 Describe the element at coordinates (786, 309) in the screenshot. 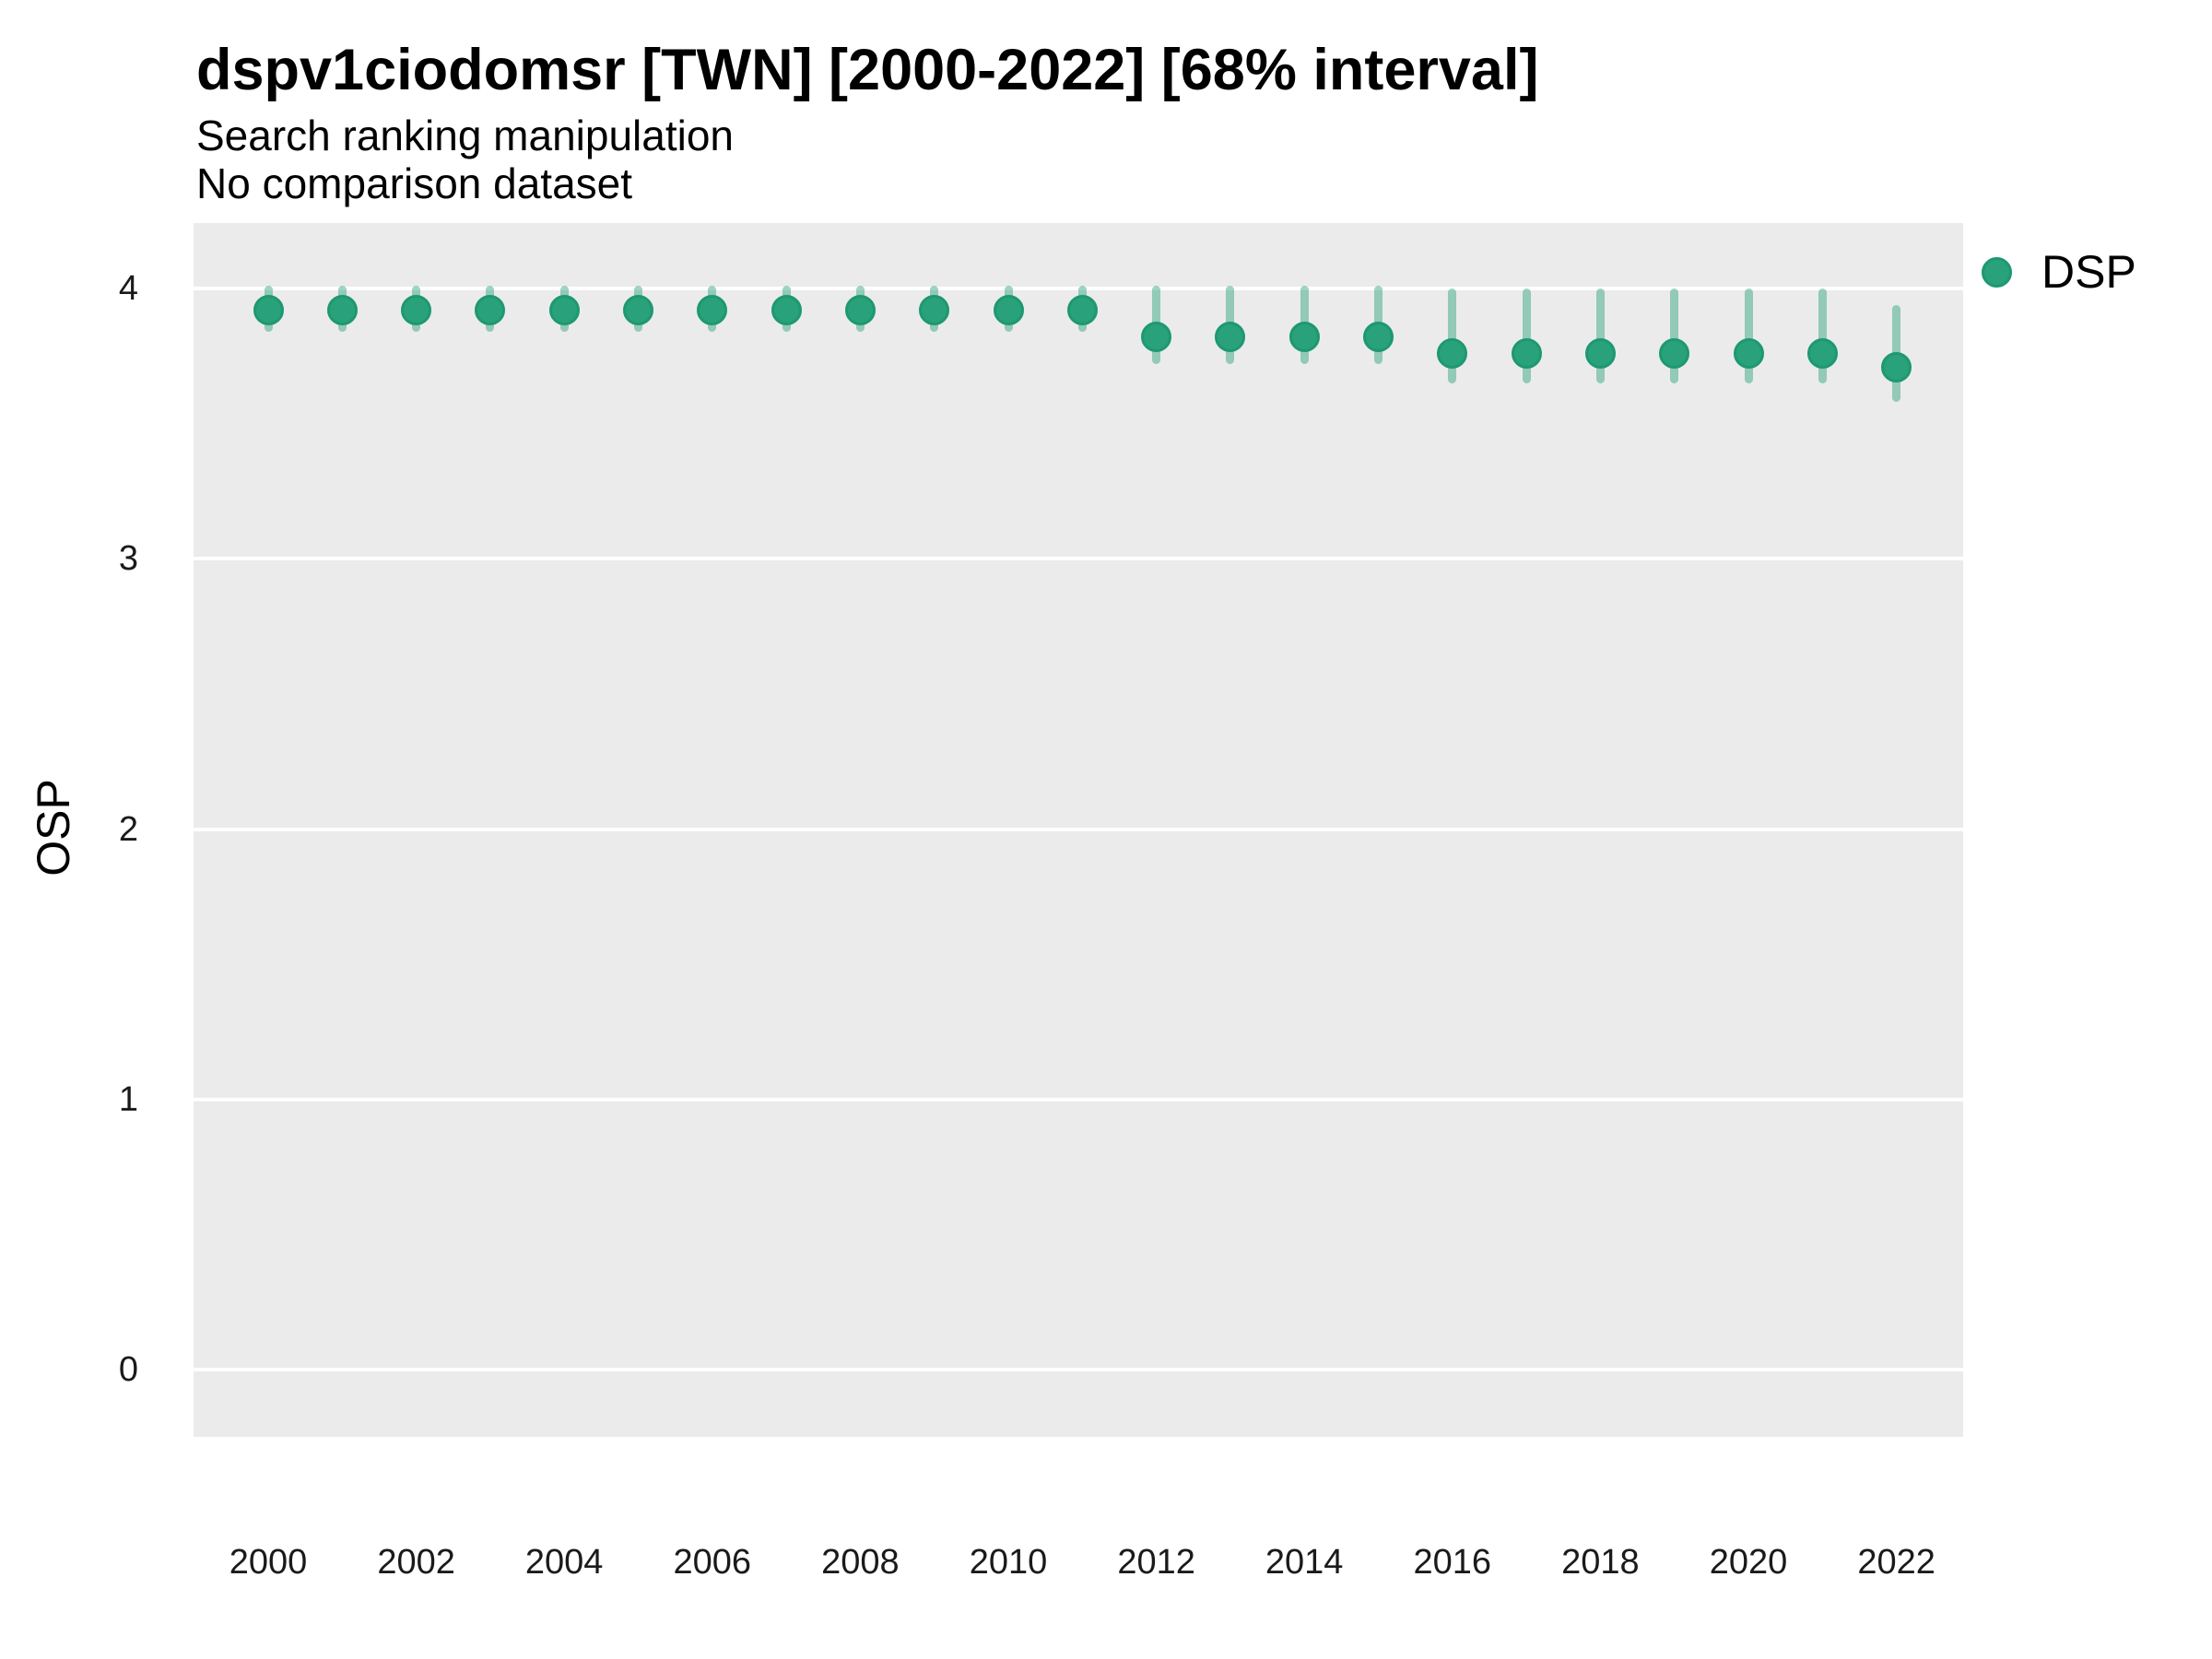

I see `data-point-2007` at that location.